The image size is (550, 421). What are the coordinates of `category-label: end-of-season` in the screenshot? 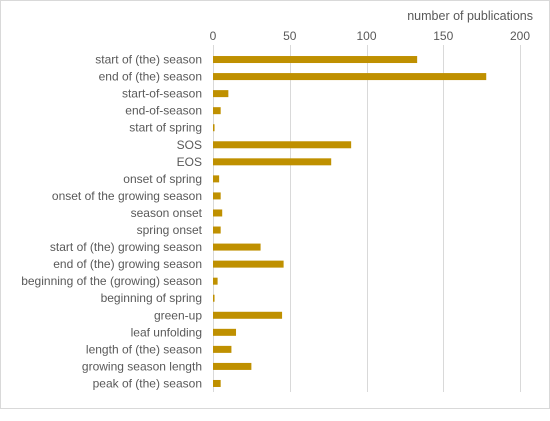 It's located at (163, 111).